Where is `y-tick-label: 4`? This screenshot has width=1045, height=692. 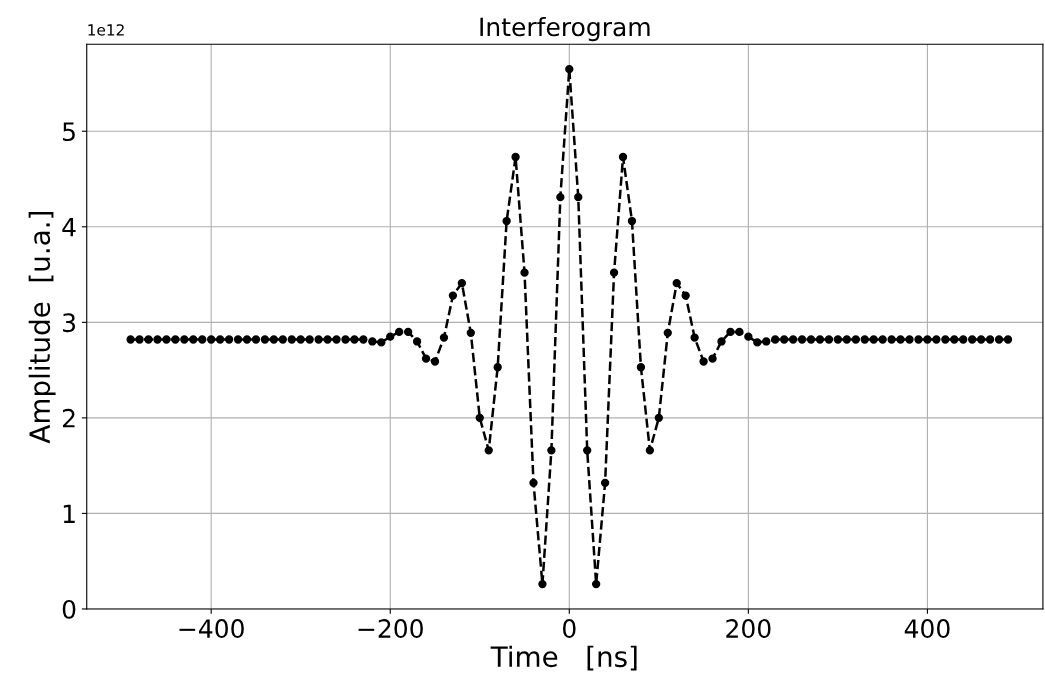 y-tick-label: 4 is located at coordinates (69, 227).